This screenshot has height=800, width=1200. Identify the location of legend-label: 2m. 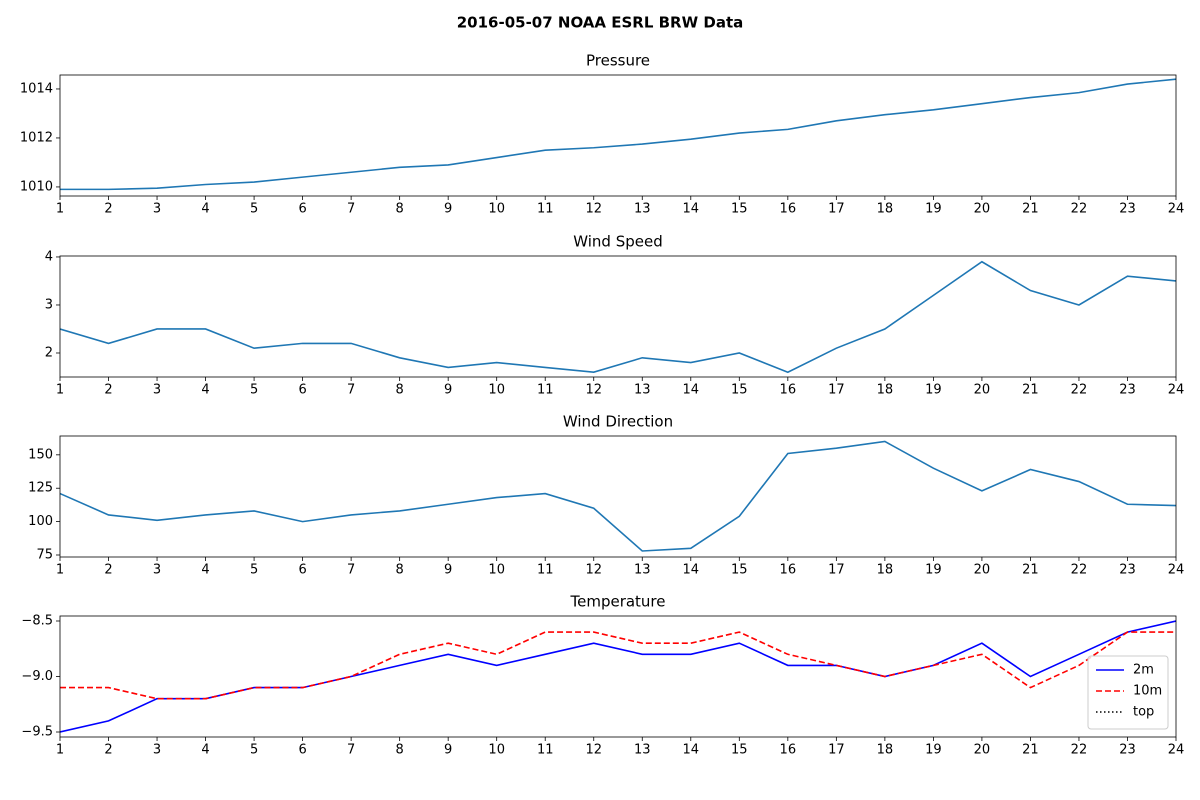
(1143, 670).